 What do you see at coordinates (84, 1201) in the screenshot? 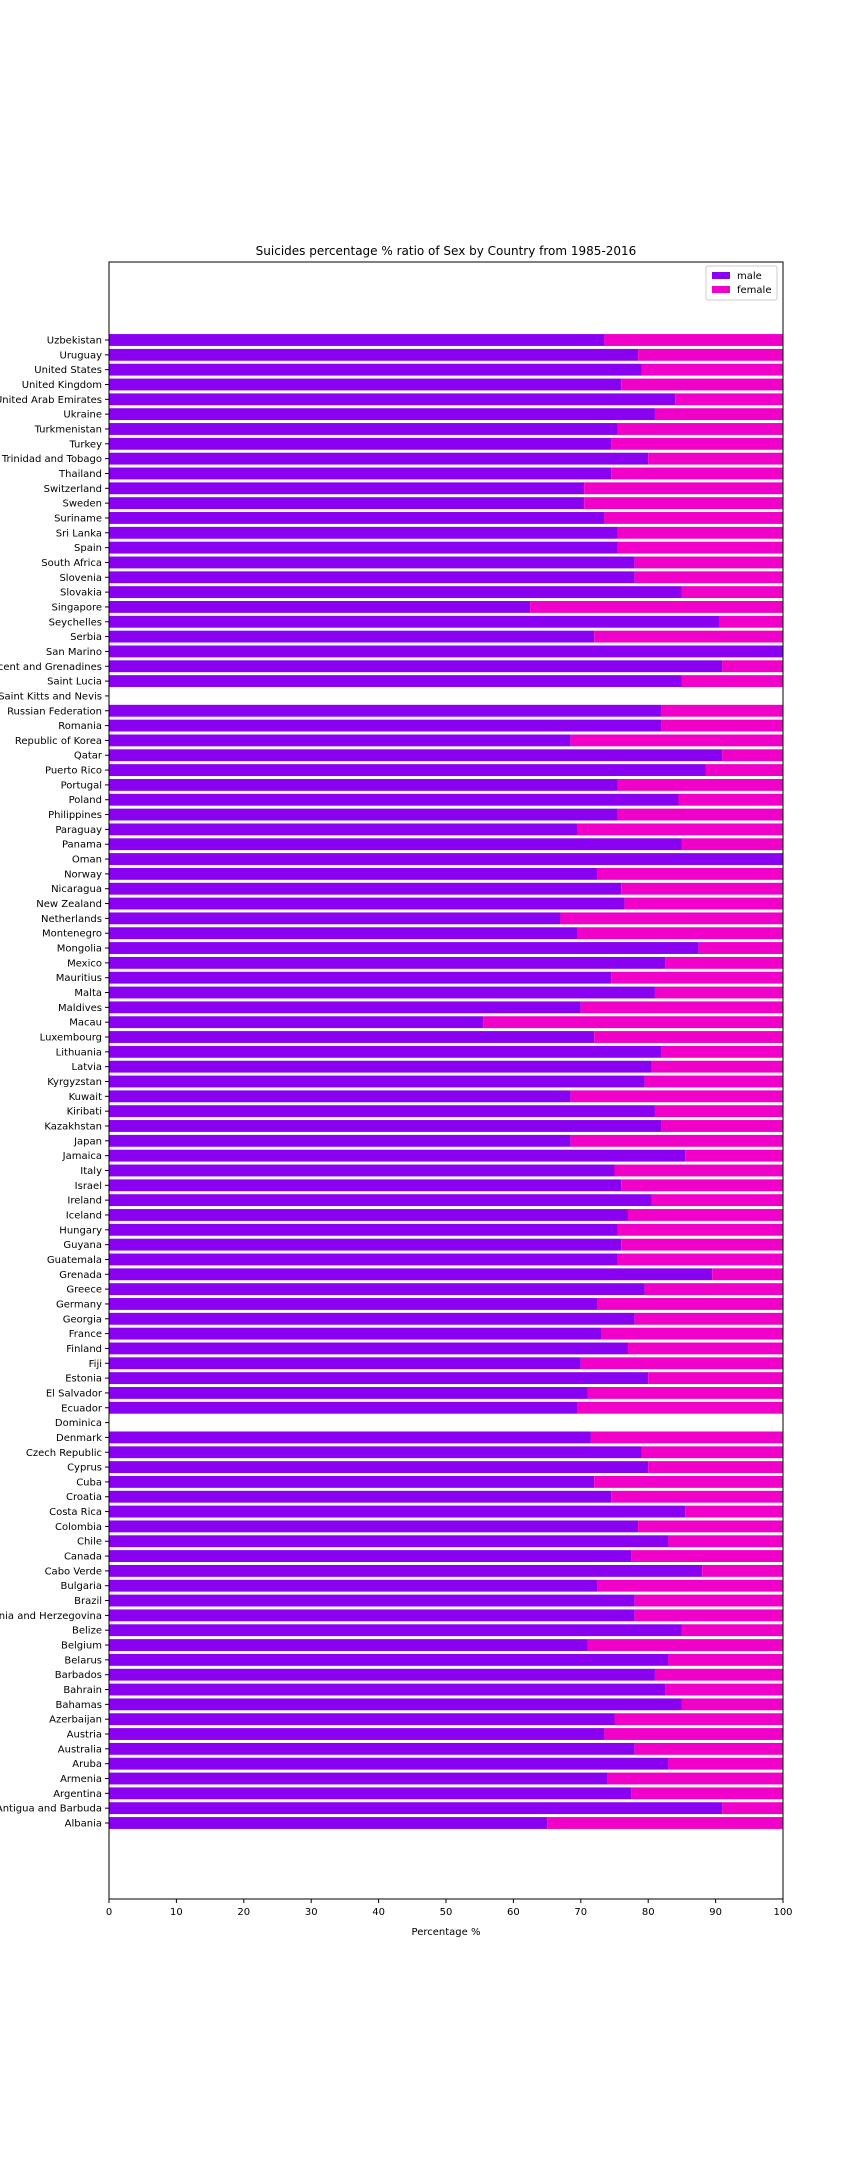
I see `y-tick-label: Ireland` at bounding box center [84, 1201].